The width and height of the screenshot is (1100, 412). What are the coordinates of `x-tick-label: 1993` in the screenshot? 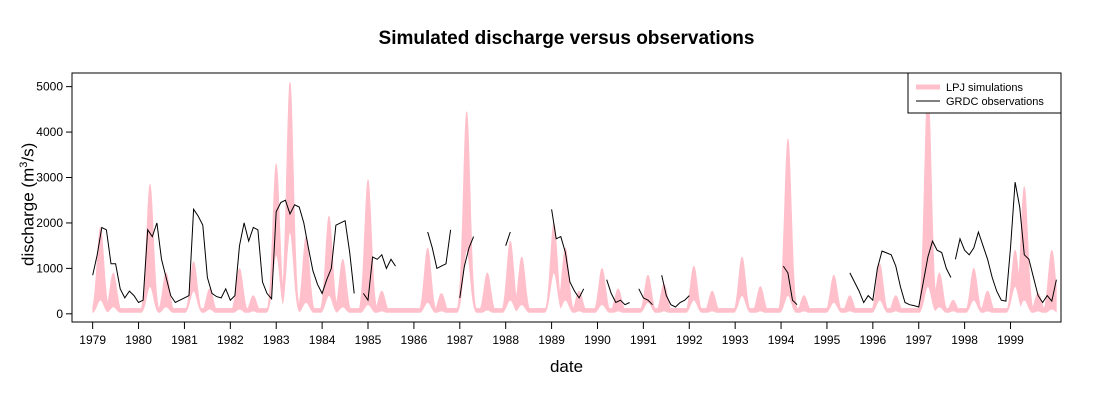 It's located at (735, 340).